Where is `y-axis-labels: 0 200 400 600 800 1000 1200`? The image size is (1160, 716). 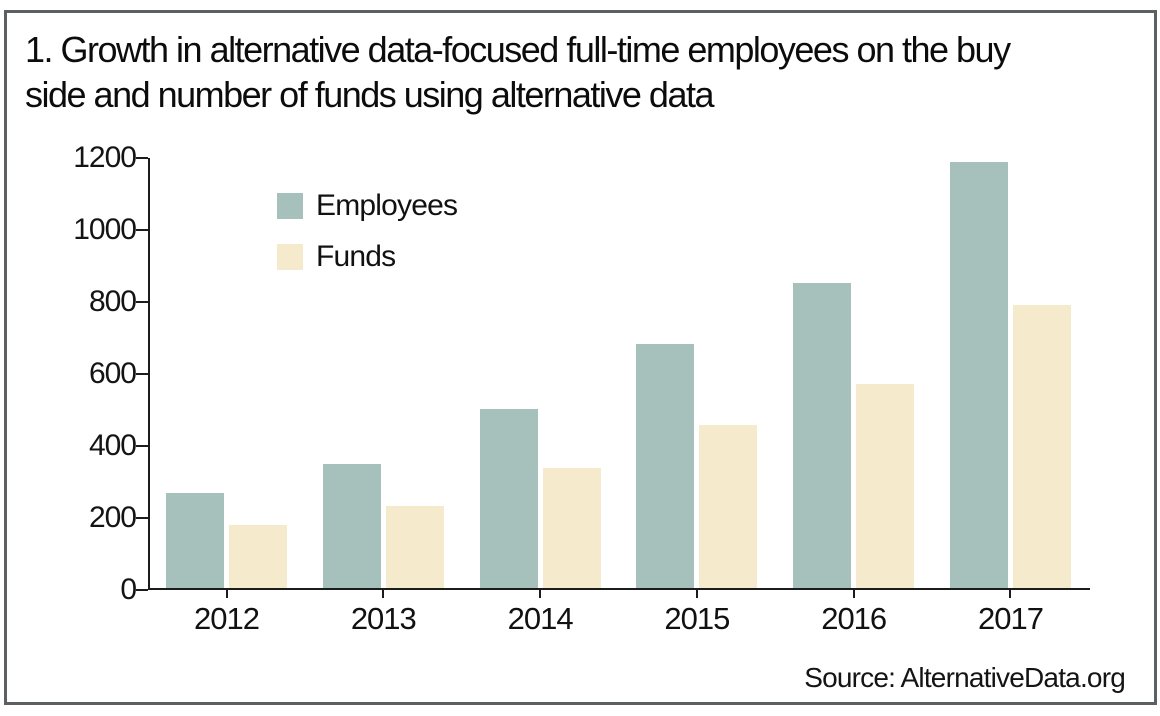 y-axis-labels: 0 200 400 600 800 1000 1200 is located at coordinates (82, 374).